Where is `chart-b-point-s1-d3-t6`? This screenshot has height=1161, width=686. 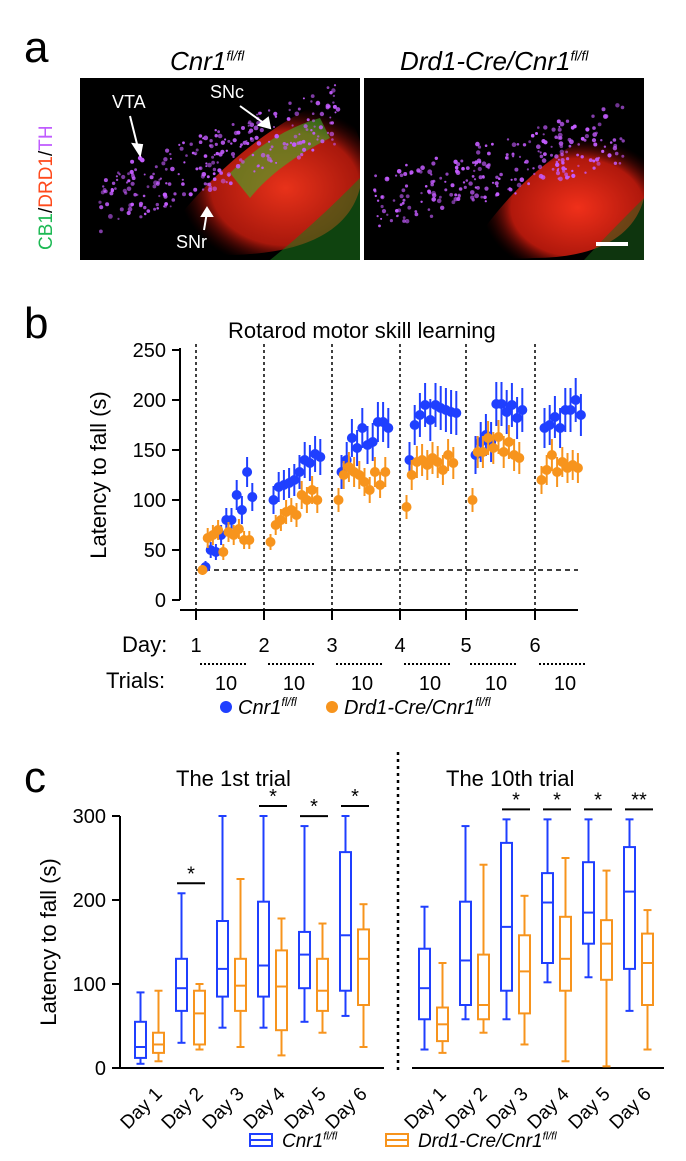 chart-b-point-s1-d3-t6 is located at coordinates (437, 462).